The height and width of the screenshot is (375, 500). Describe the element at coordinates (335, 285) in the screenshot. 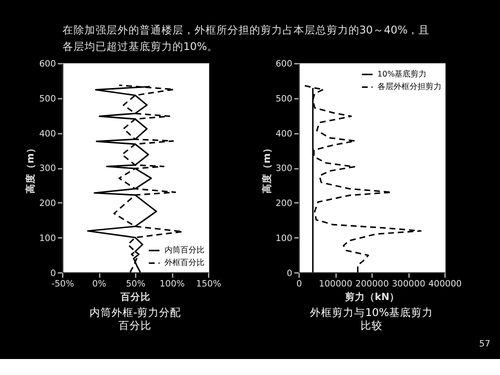

I see `x-tick-label: 100000` at that location.